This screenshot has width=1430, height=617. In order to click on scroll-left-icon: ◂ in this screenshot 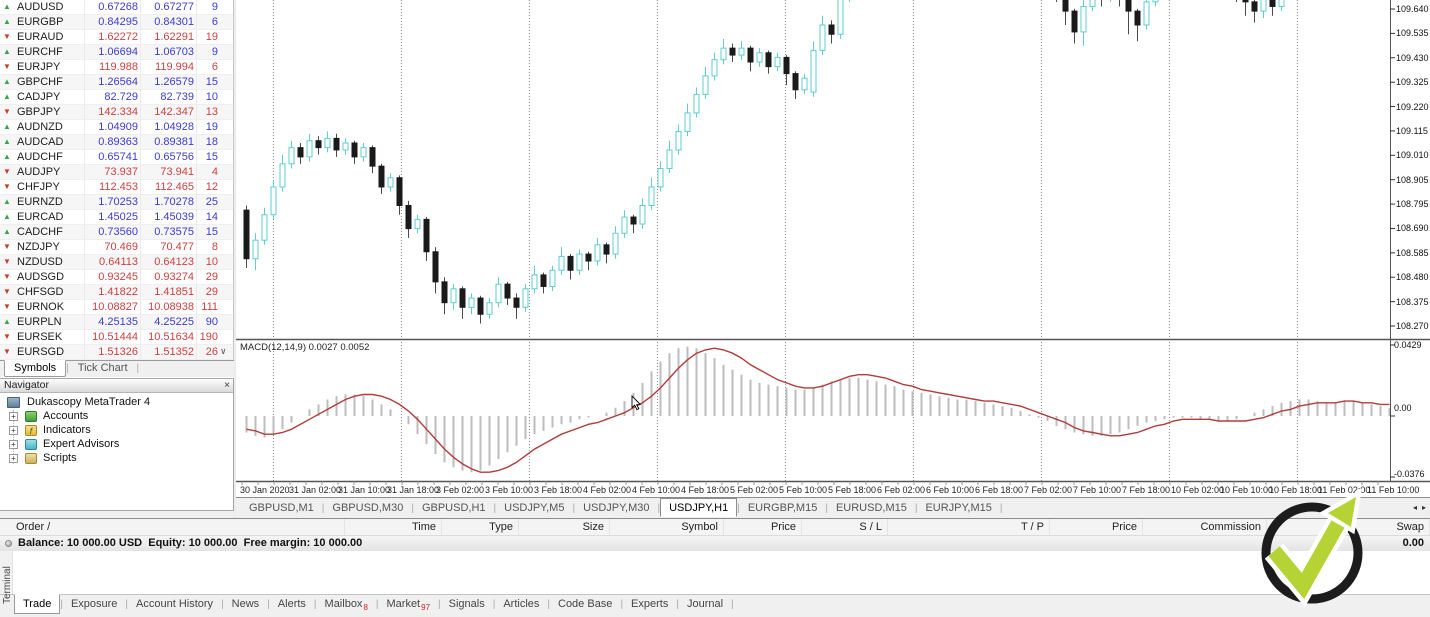, I will do `click(1414, 507)`.